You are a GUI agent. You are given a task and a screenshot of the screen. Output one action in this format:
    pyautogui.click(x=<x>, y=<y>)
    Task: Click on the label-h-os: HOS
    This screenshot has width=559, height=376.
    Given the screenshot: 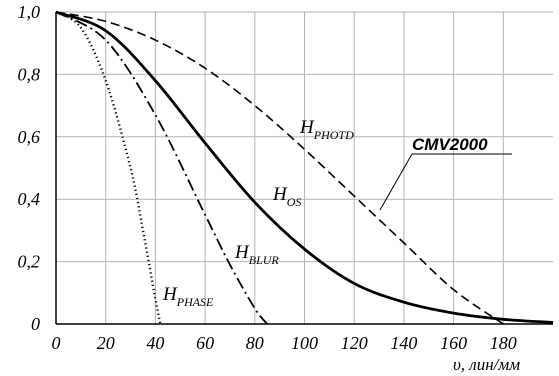 What is the action you would take?
    pyautogui.click(x=286, y=196)
    